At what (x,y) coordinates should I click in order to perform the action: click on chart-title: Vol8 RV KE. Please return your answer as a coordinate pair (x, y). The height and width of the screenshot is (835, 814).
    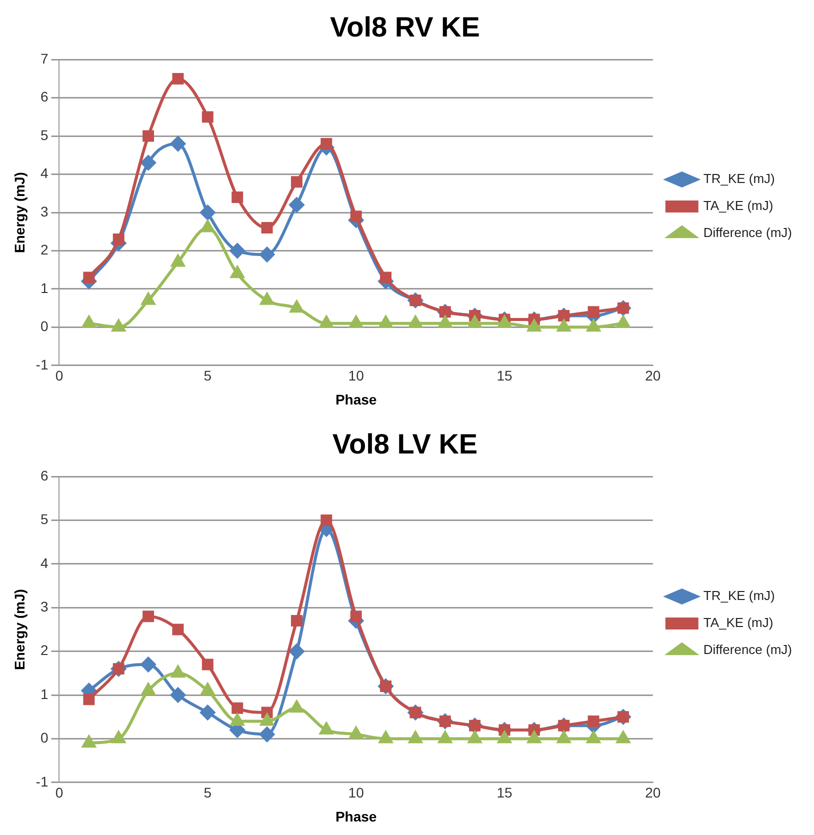
    Looking at the image, I should click on (405, 27).